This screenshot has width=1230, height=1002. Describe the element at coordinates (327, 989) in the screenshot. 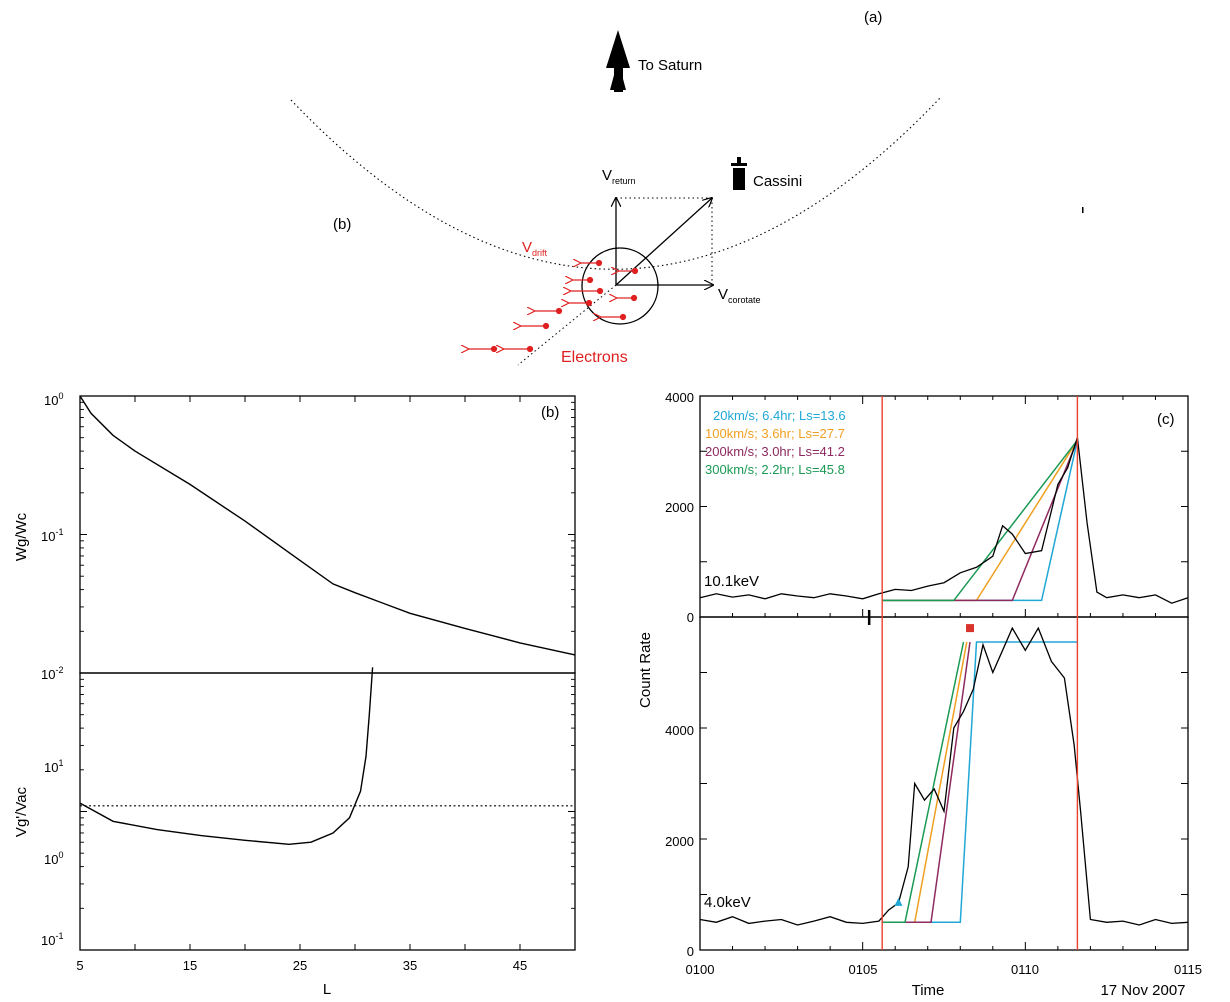

I see `b-xlabel: L` at that location.